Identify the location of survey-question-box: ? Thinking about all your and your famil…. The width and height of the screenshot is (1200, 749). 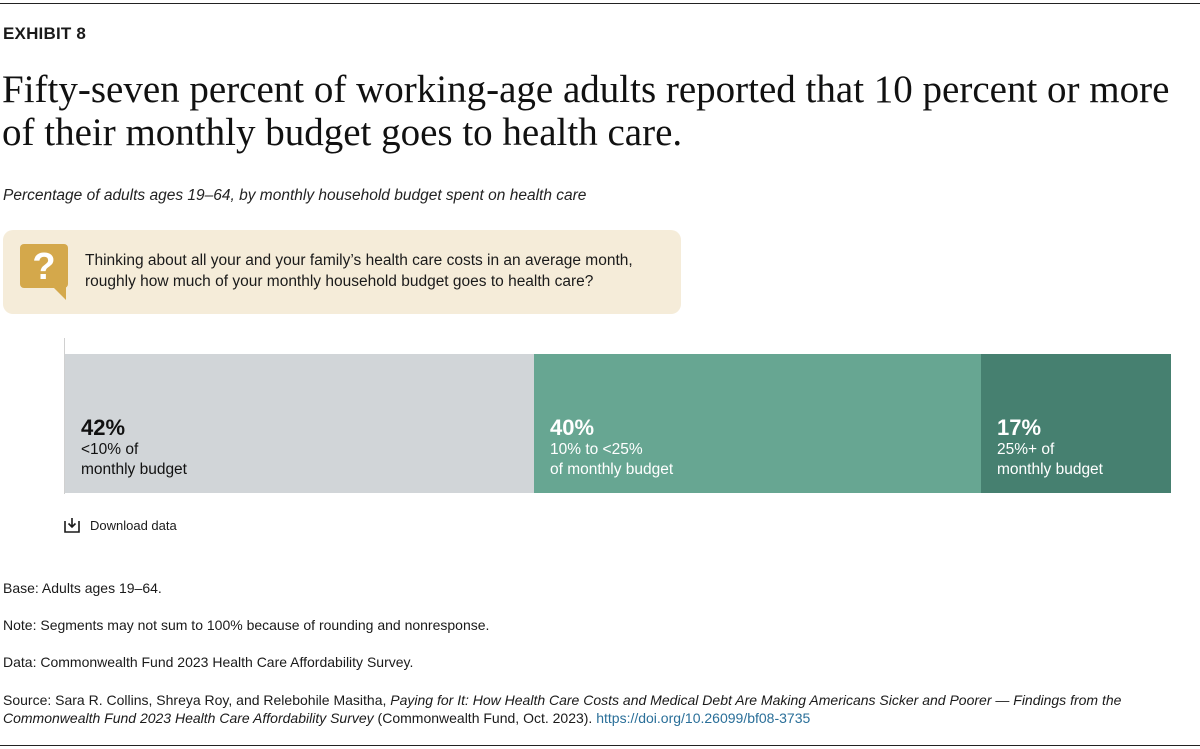
(342, 272).